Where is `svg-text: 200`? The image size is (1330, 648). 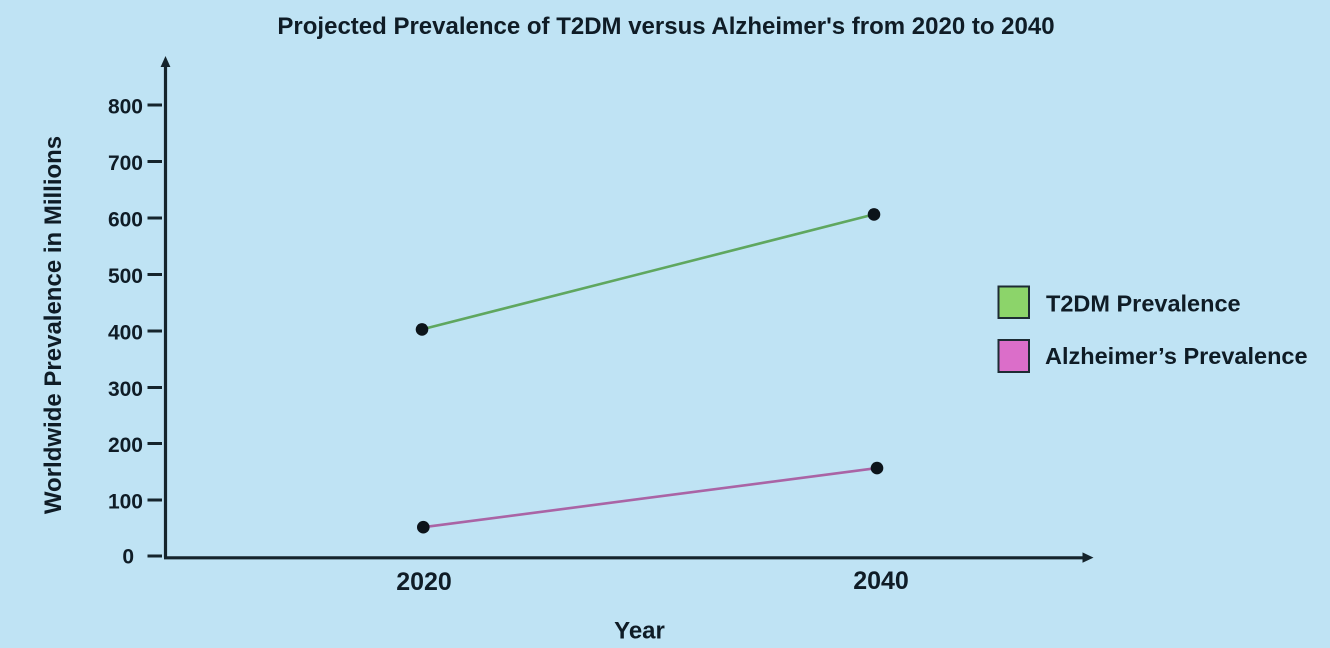
svg-text: 200 is located at coordinates (125, 445).